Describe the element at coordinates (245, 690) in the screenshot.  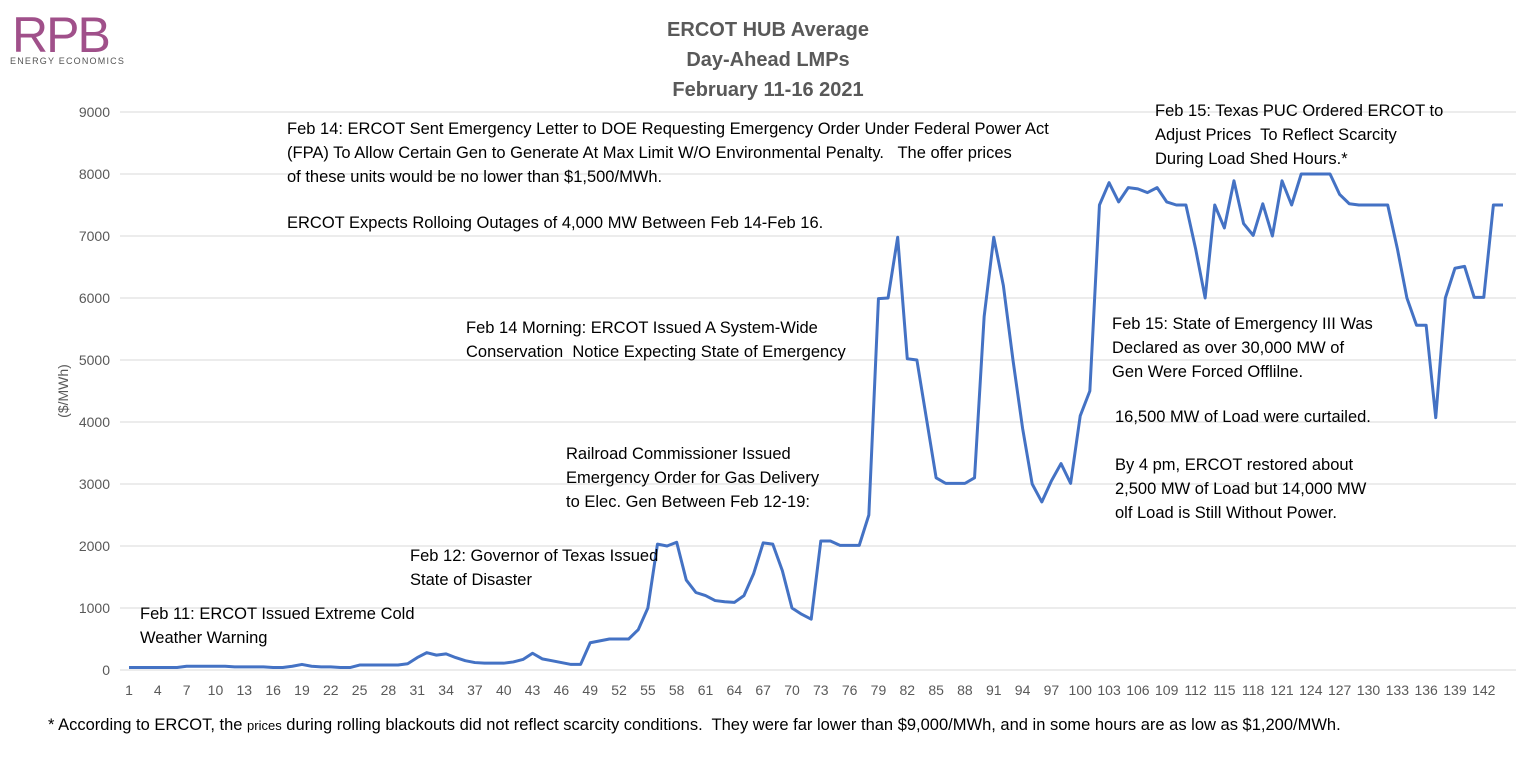
I see `x-tick-label: 13` at that location.